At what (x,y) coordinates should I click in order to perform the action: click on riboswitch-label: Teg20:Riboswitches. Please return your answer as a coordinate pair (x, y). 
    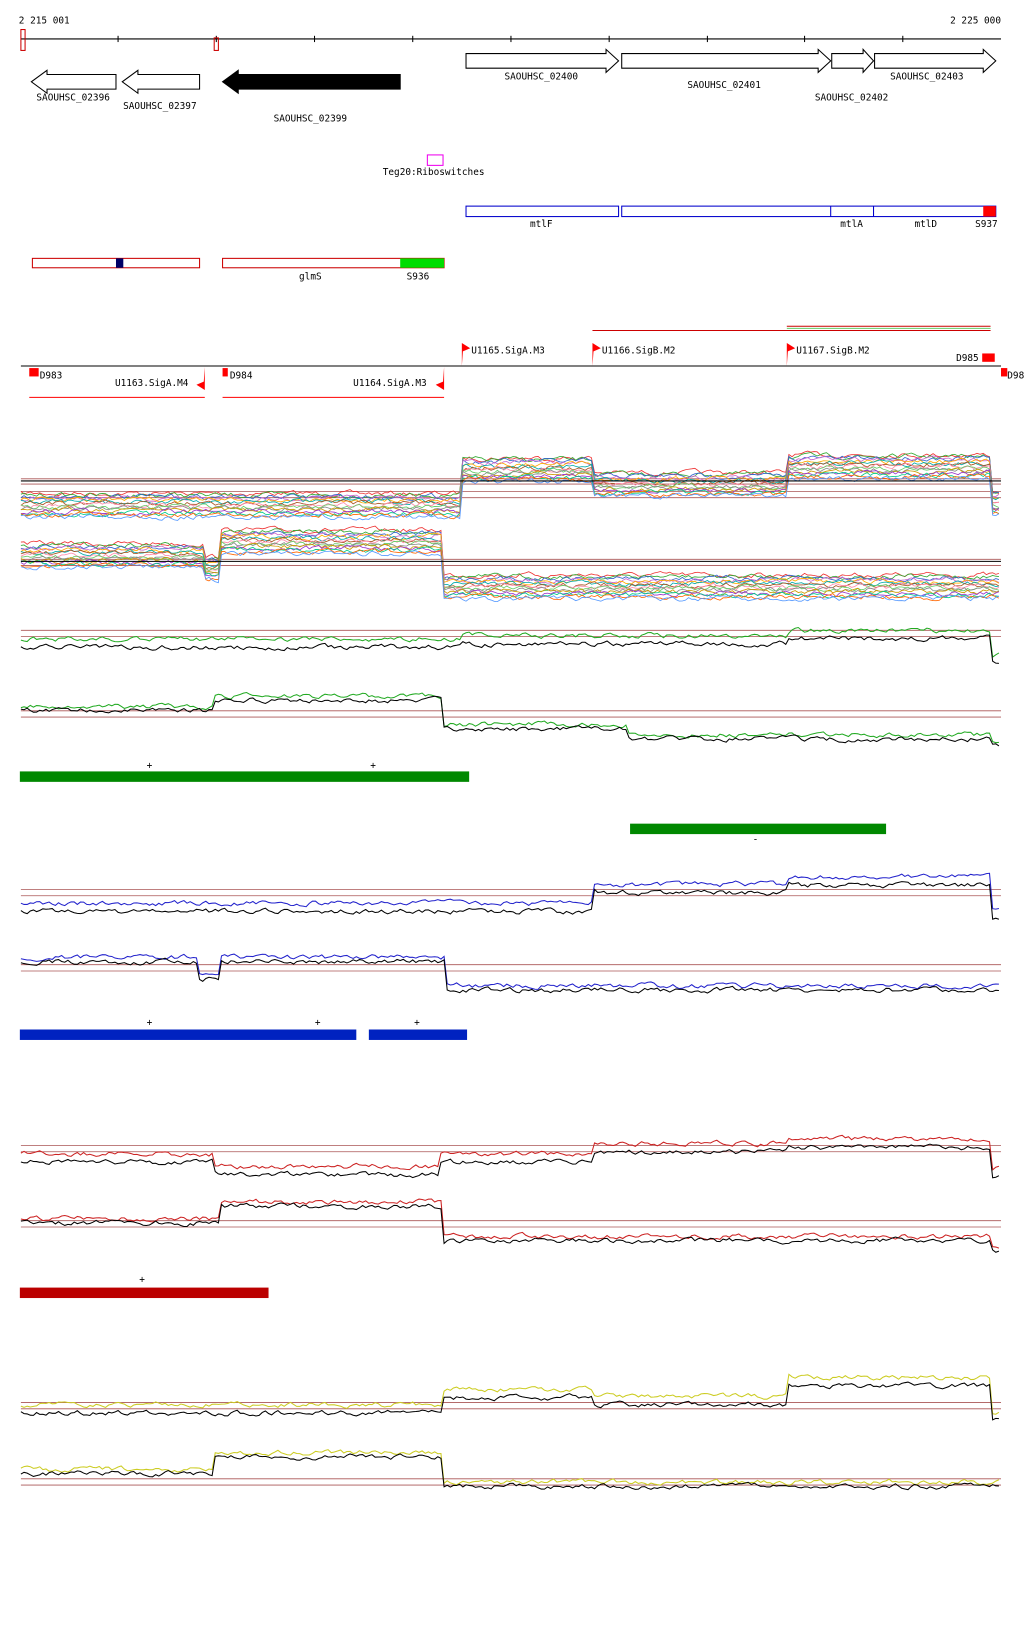
    Looking at the image, I should click on (434, 172).